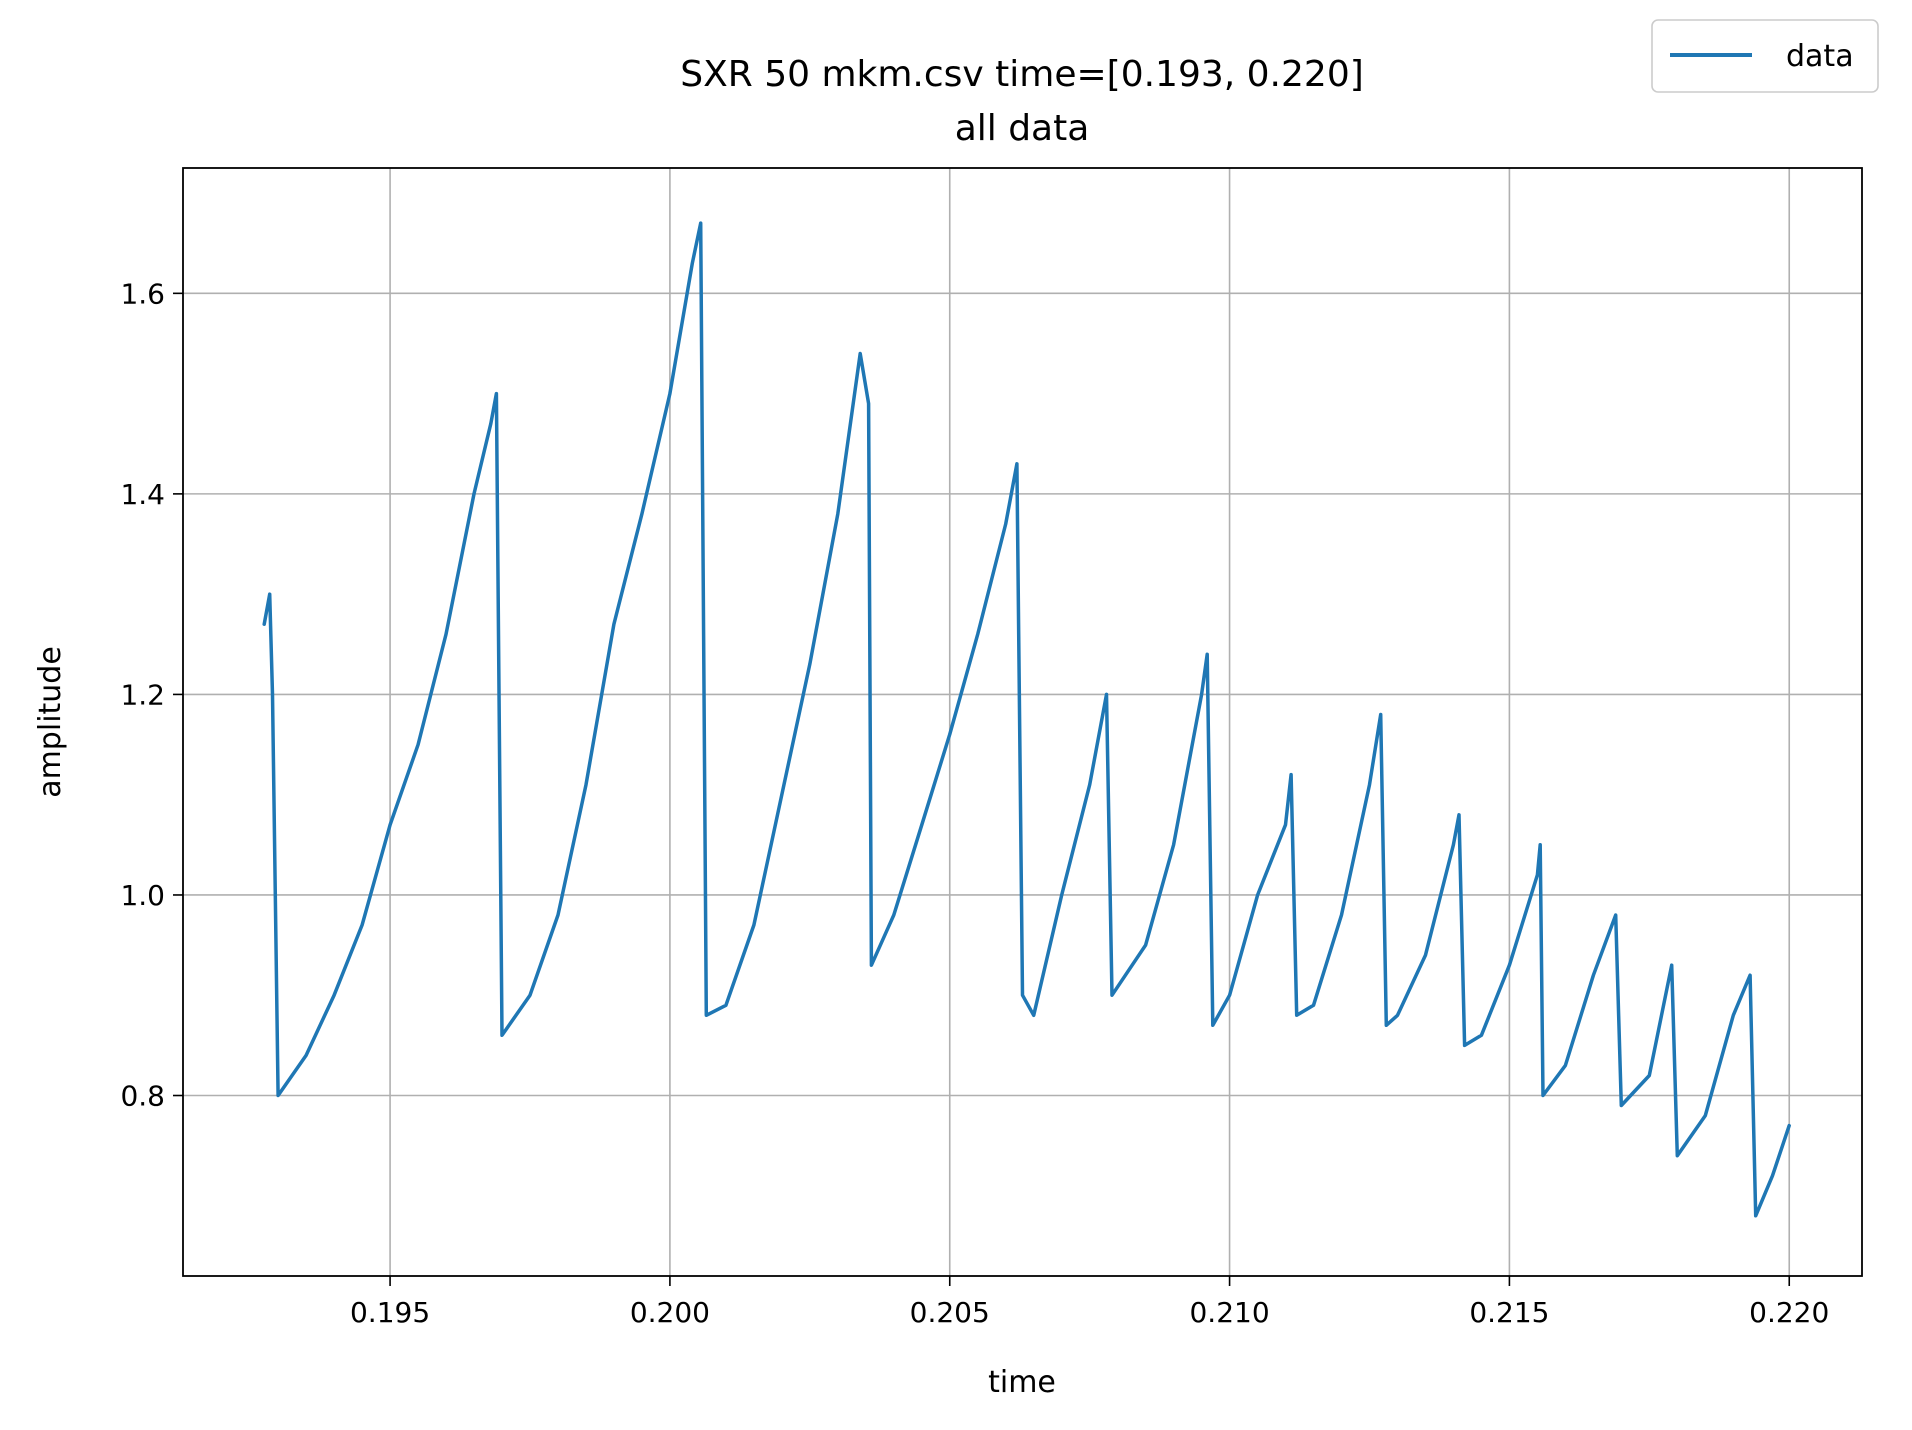 The image size is (1912, 1430). I want to click on y-tick-label: 1.6, so click(142, 293).